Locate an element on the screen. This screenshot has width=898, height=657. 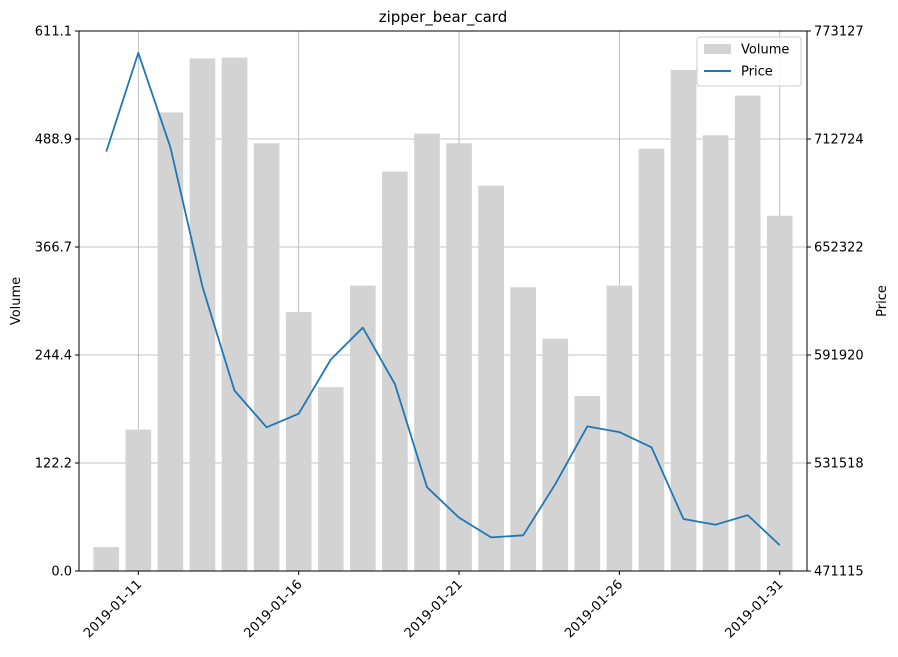
y-tick-label-right: 531518 is located at coordinates (839, 464).